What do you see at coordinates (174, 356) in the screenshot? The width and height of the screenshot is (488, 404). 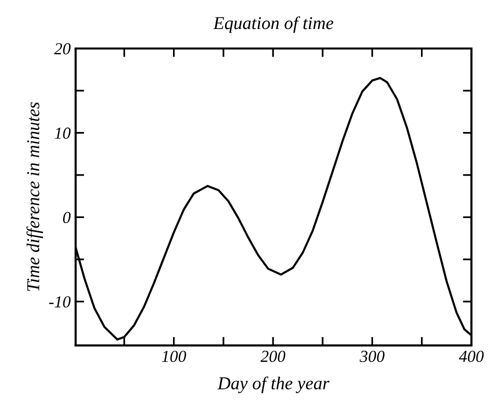 I see `x-tick-label: 100` at bounding box center [174, 356].